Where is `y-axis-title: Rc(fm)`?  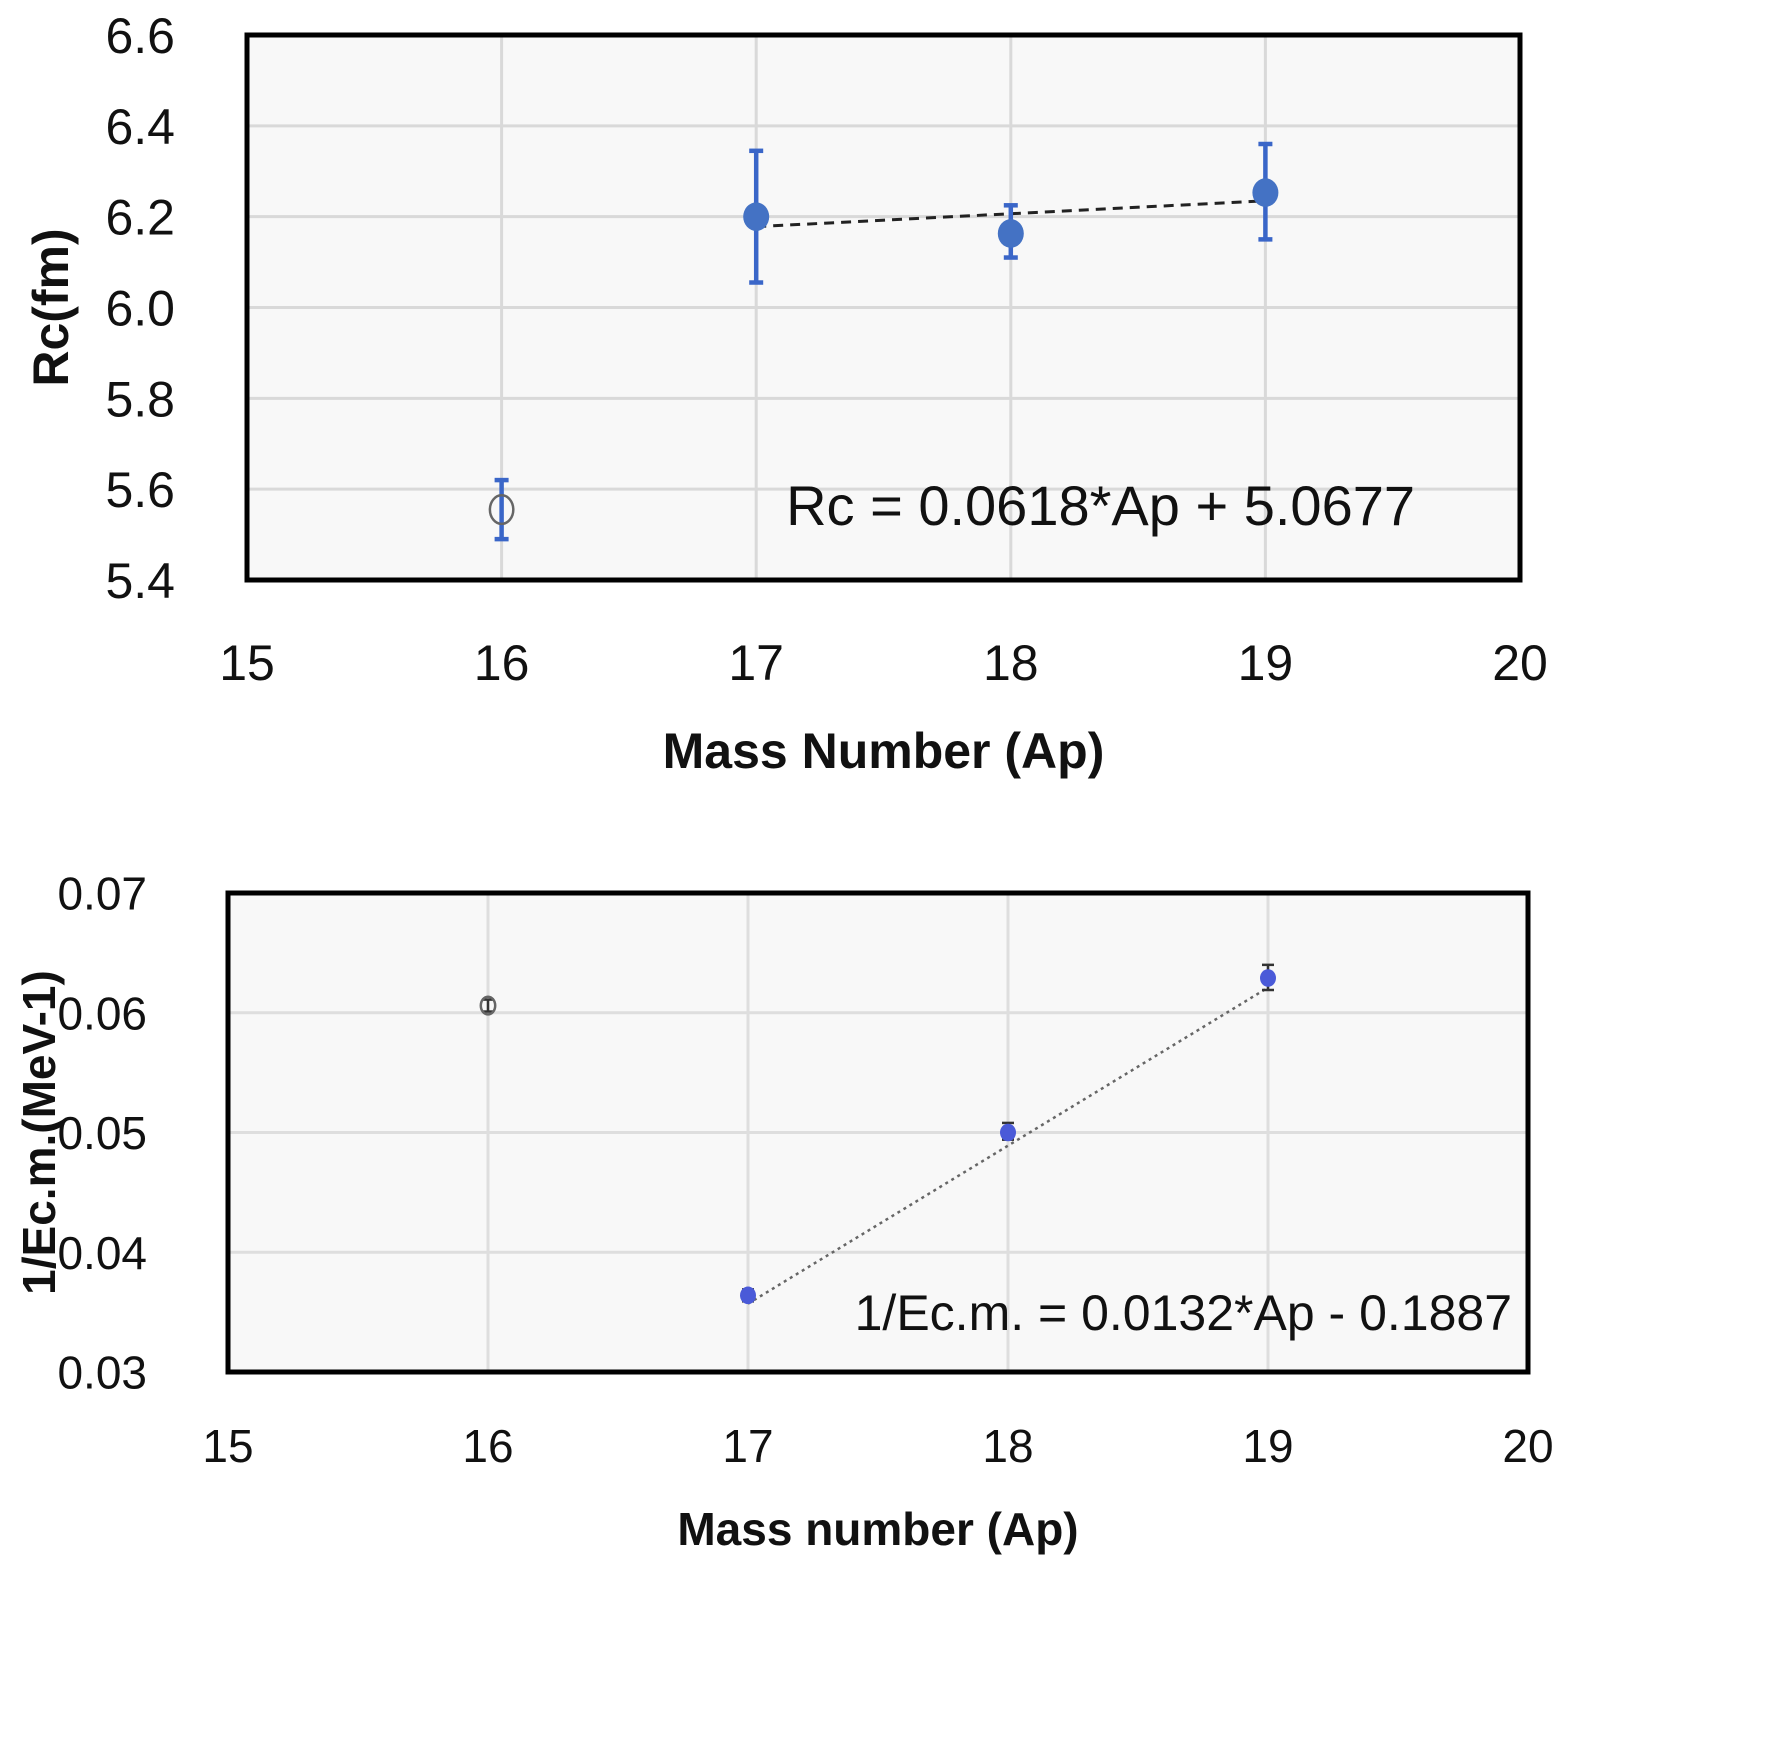
y-axis-title: Rc(fm) is located at coordinates (51, 307).